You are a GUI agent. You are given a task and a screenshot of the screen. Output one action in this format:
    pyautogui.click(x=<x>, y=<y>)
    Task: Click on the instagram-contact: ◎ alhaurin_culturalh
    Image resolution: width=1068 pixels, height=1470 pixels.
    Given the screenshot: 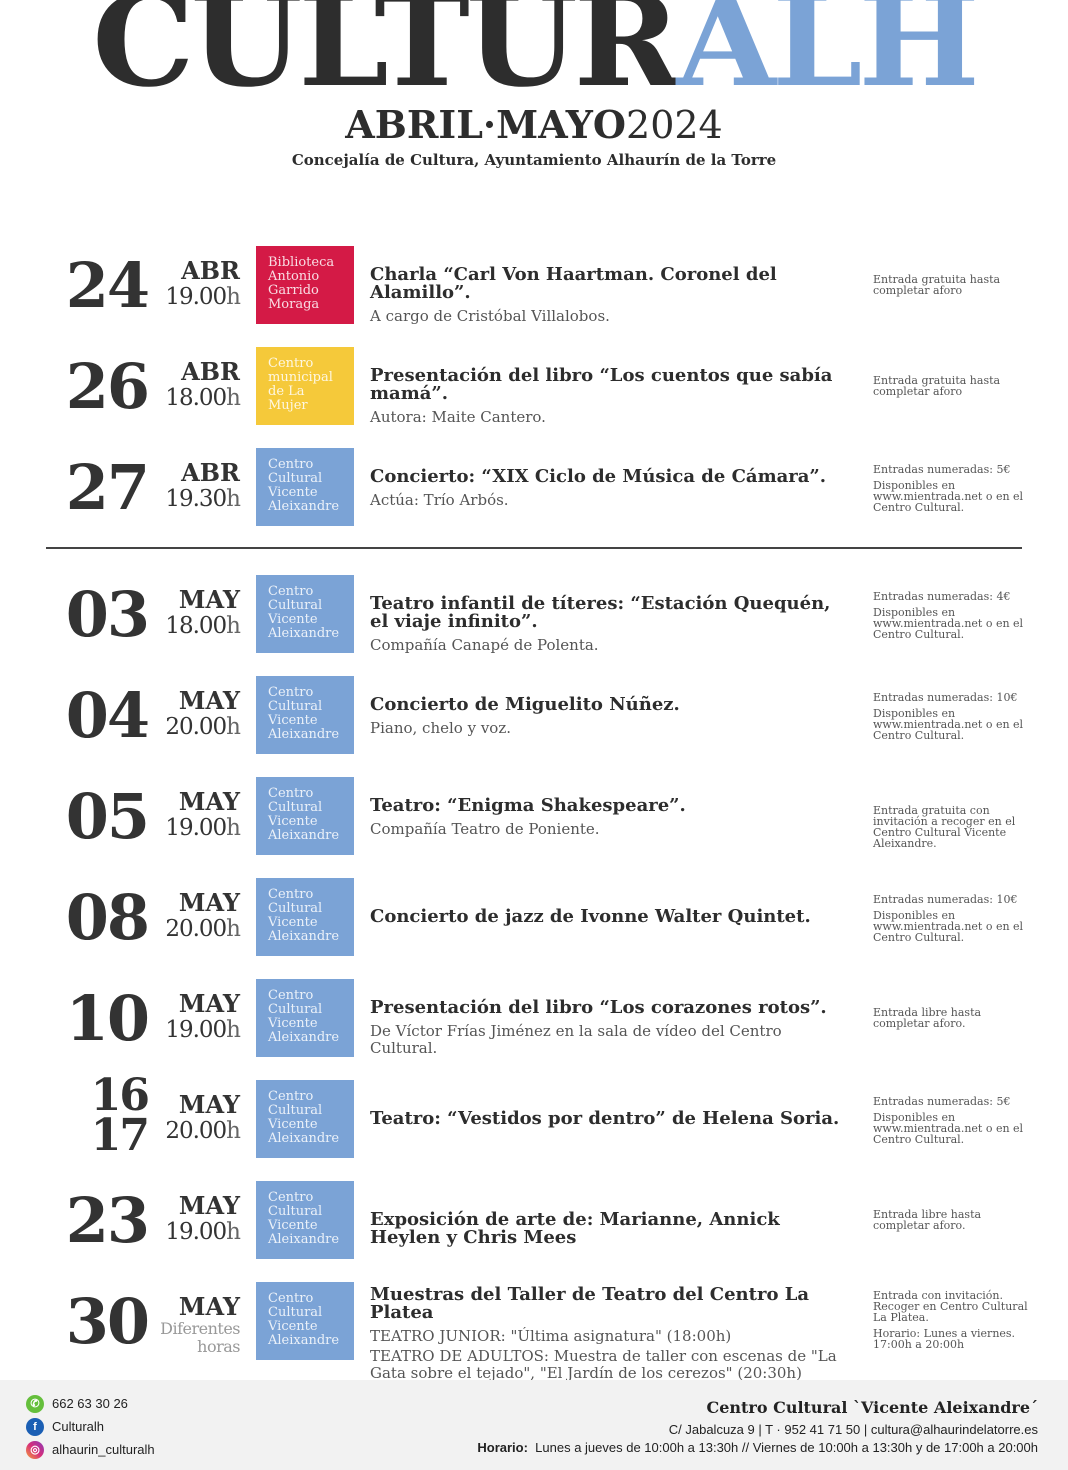 What is the action you would take?
    pyautogui.click(x=90, y=1449)
    